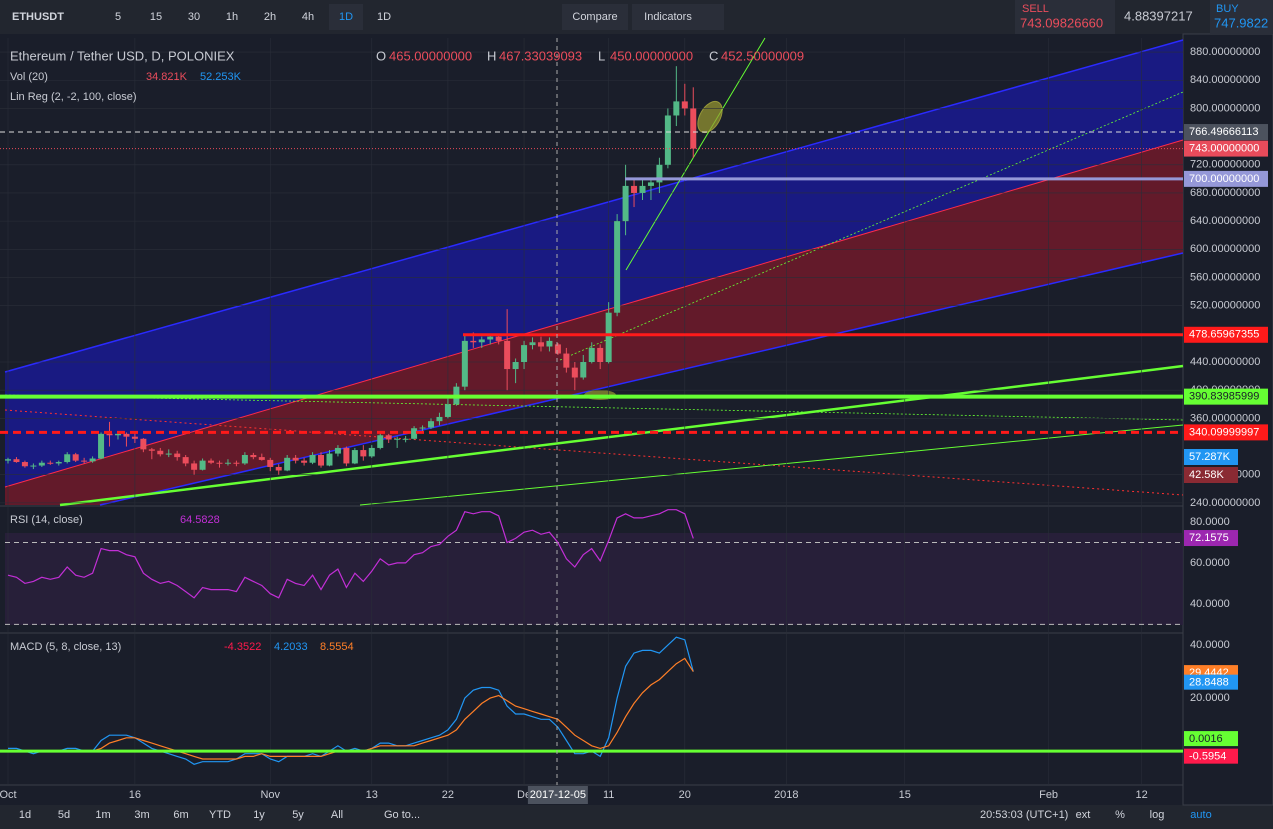 The image size is (1273, 829). Describe the element at coordinates (1224, 432) in the screenshot. I see `price-badge-label: 340.09999997` at that location.